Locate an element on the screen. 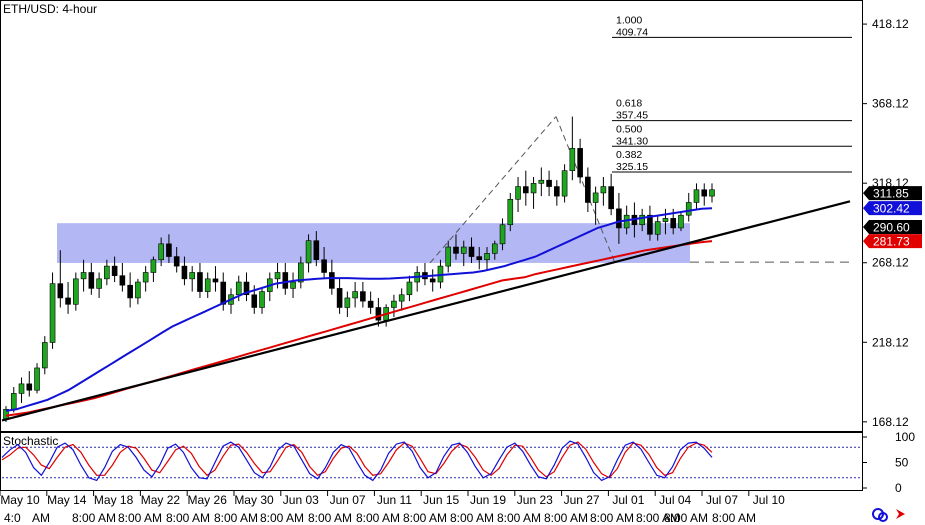 Image resolution: width=925 pixels, height=525 pixels. price-tag-label: 311.85 is located at coordinates (891, 194).